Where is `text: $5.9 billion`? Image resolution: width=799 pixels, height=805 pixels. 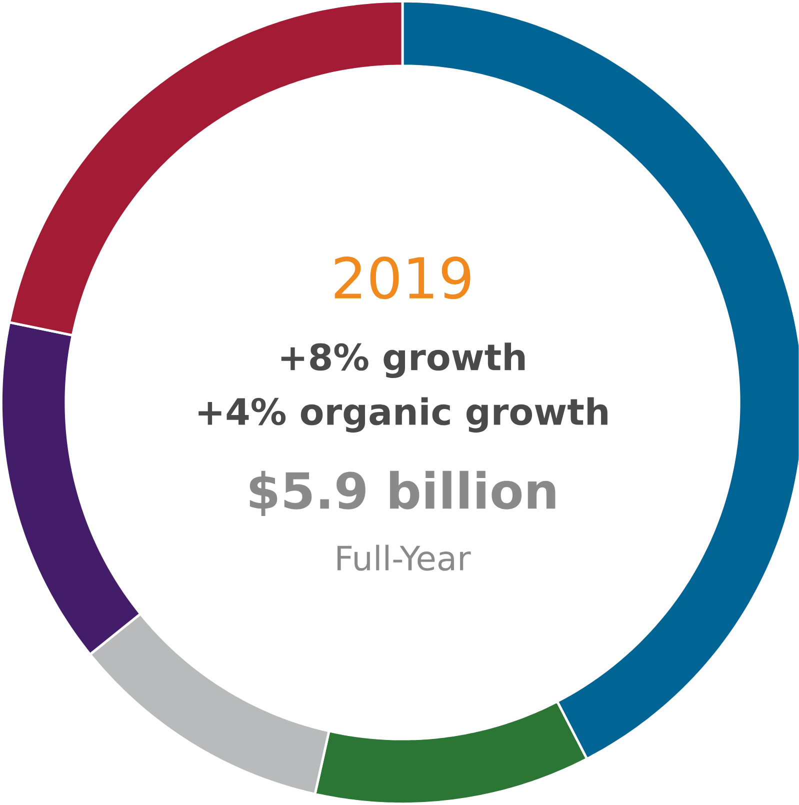
text: $5.9 billion is located at coordinates (403, 493).